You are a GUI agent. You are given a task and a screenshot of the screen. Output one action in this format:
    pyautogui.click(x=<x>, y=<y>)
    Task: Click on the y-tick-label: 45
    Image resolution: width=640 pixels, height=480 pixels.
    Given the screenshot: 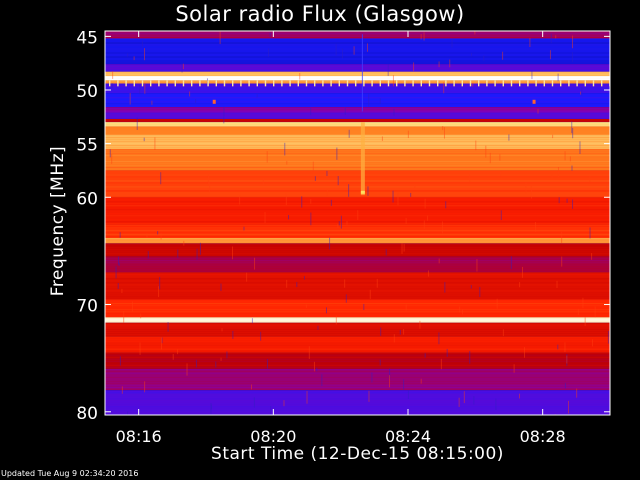 What is the action you would take?
    pyautogui.click(x=87, y=38)
    